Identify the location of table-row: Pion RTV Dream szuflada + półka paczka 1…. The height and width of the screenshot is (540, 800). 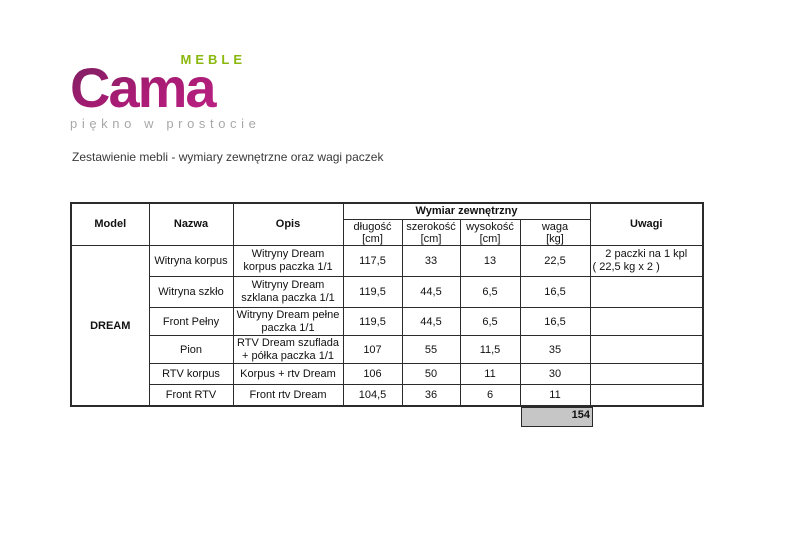
(387, 349).